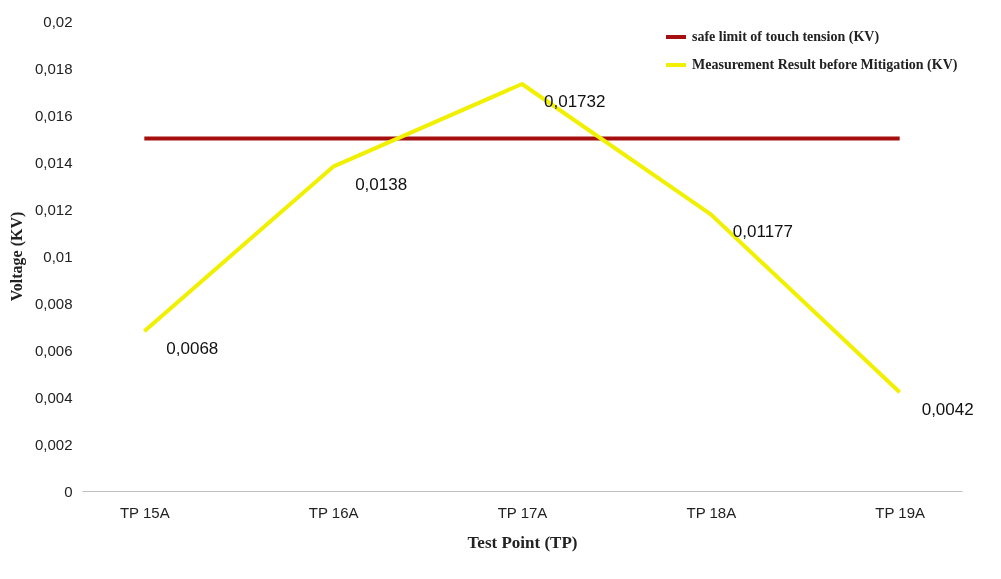  Describe the element at coordinates (53, 162) in the screenshot. I see `y-tick-label: 0,014` at that location.